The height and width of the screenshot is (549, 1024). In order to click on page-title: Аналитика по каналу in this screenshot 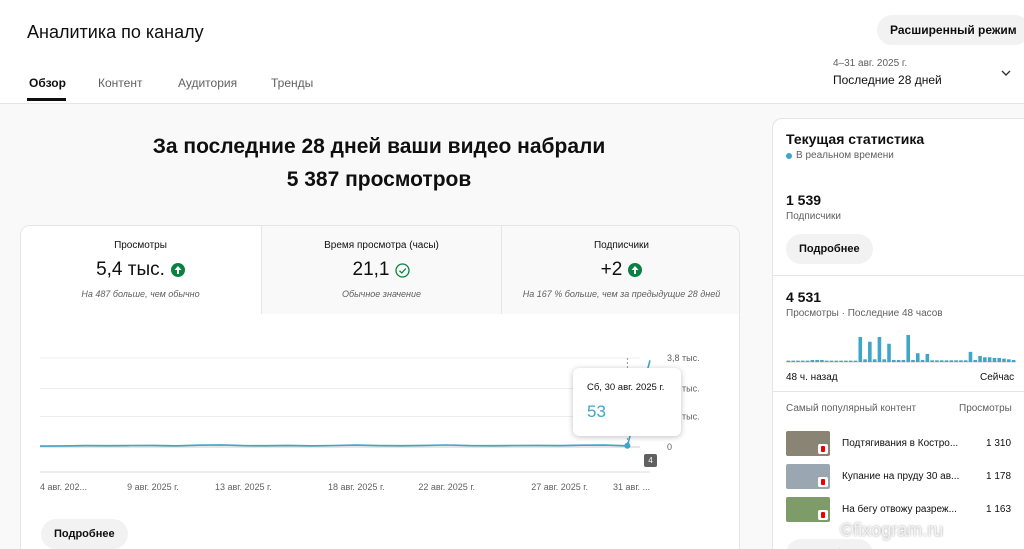, I will do `click(115, 32)`.